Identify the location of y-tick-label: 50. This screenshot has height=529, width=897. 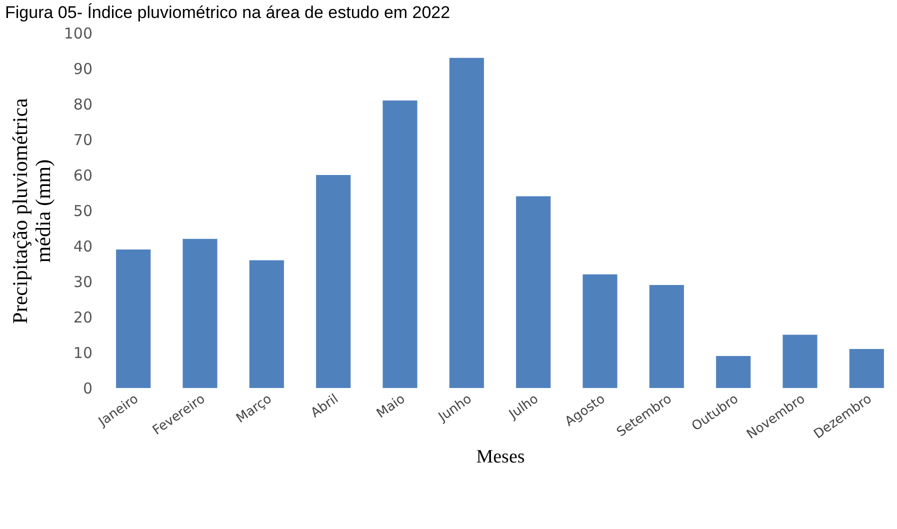
(82, 211).